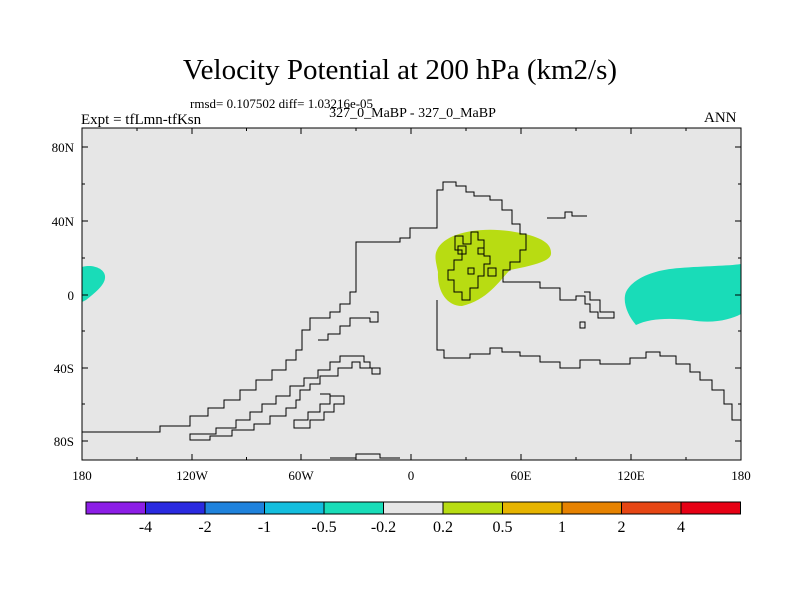 The height and width of the screenshot is (600, 800). Describe the element at coordinates (282, 103) in the screenshot. I see `stats-label: rmsd= 0.107502 diff= 1.03216e-05` at that location.